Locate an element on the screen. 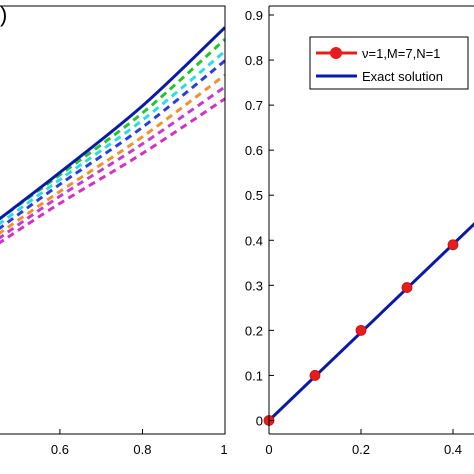 This screenshot has height=474, width=474. legend: ν=1,M=7,N=1 Exact solution is located at coordinates (389, 63).